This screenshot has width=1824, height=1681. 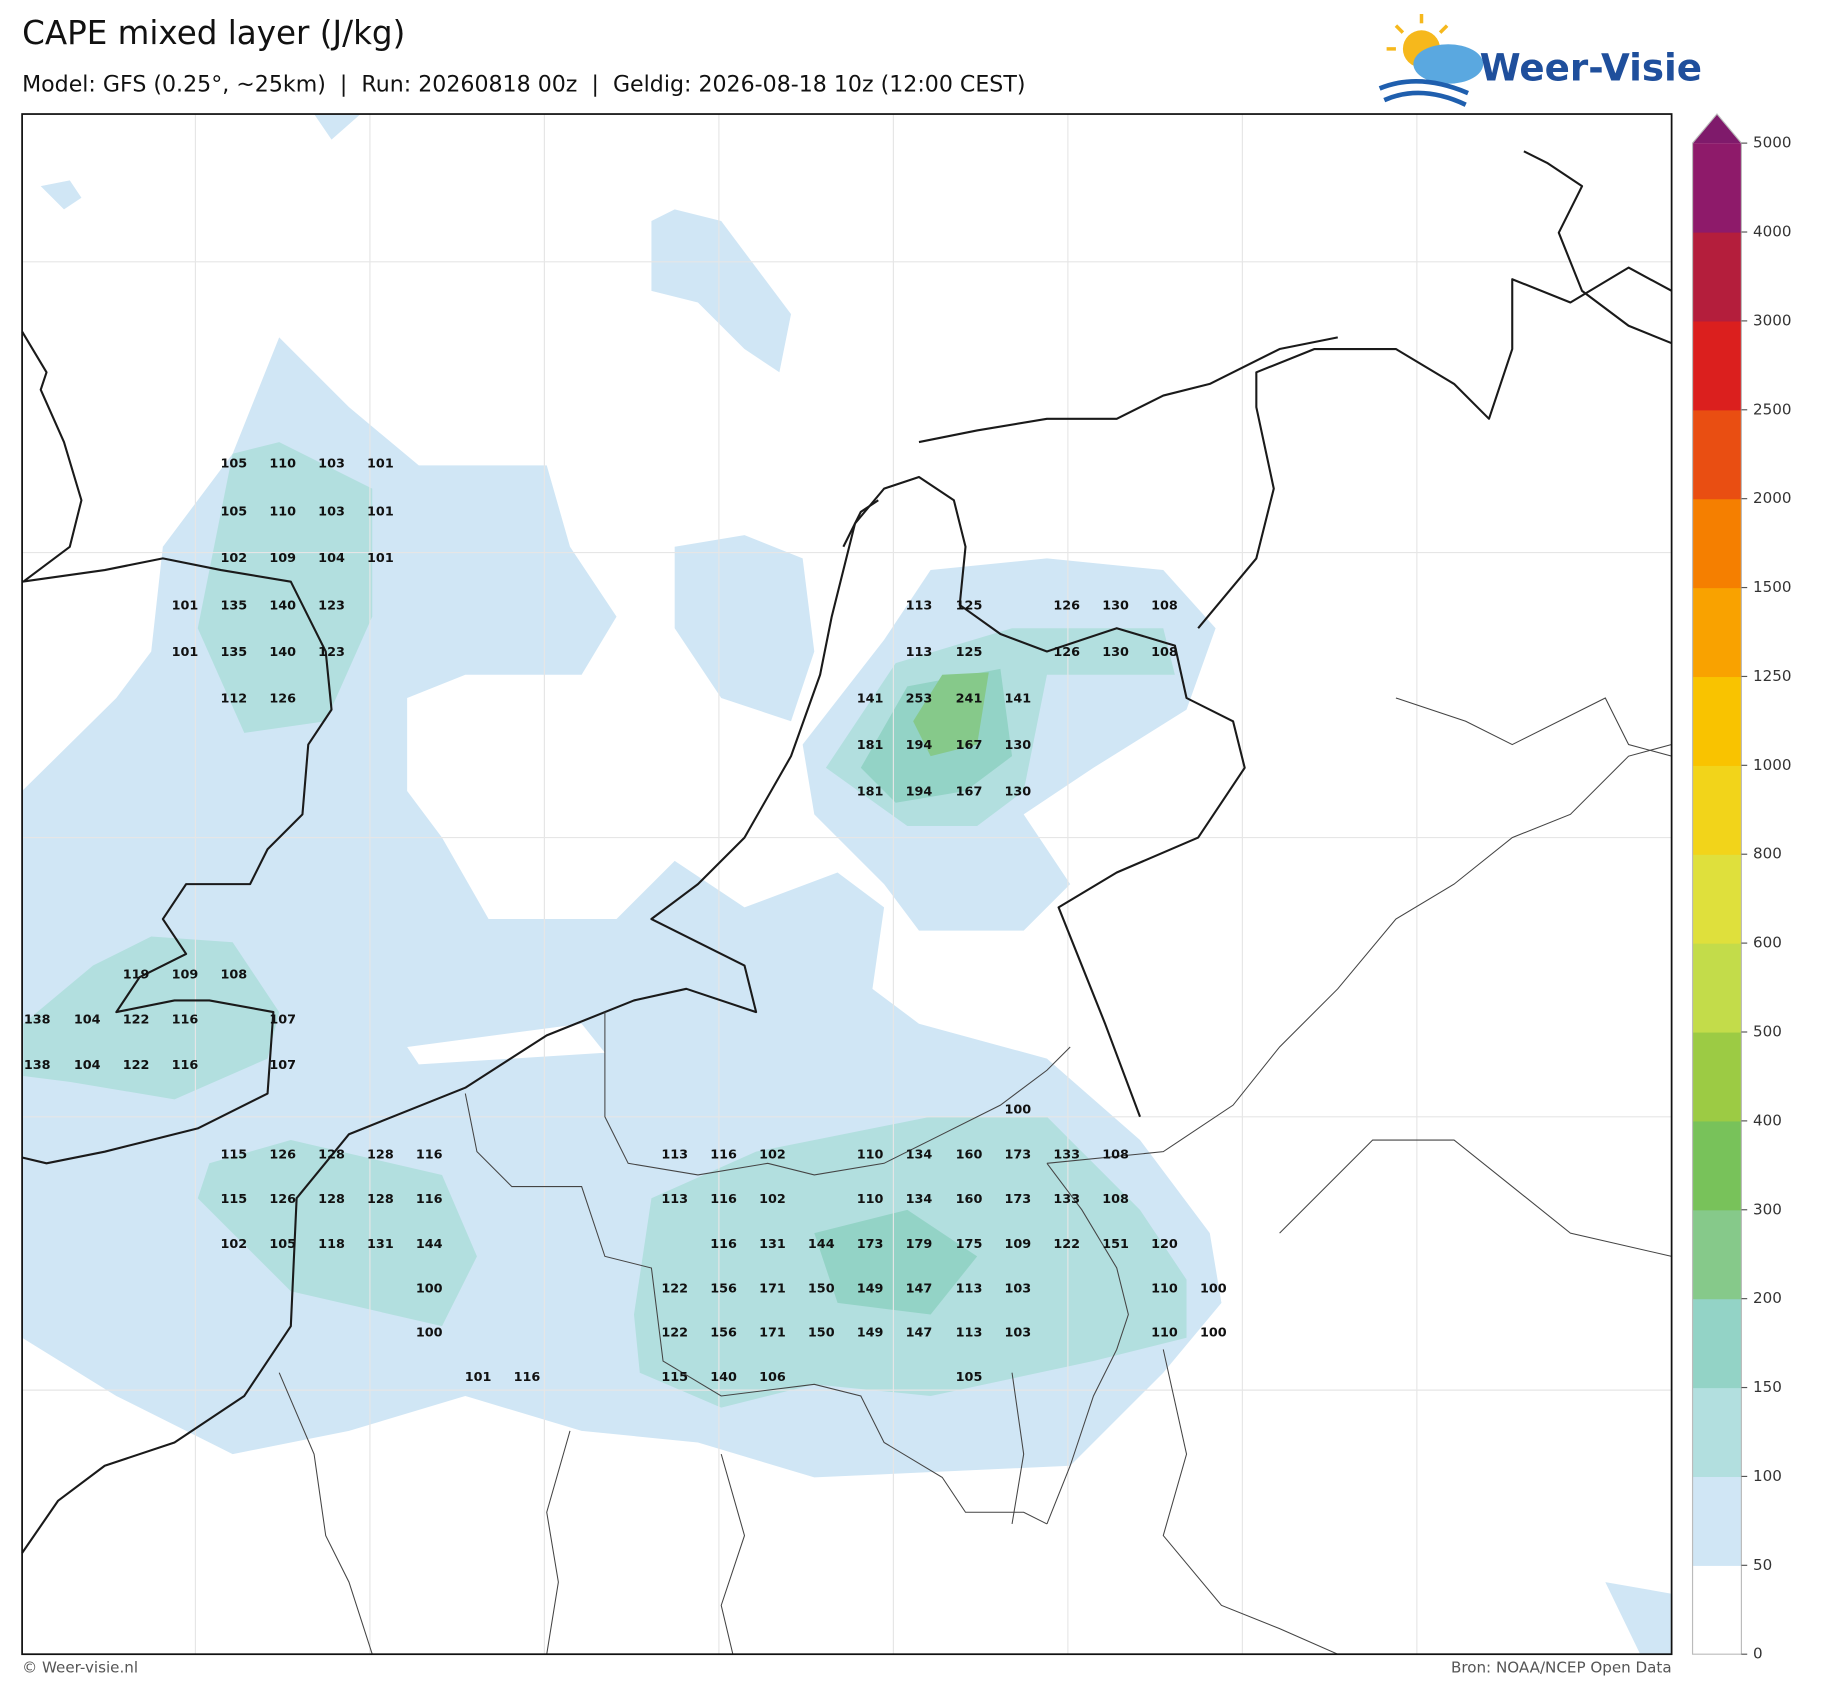 I want to click on cape-label: 140, so click(x=723, y=1377).